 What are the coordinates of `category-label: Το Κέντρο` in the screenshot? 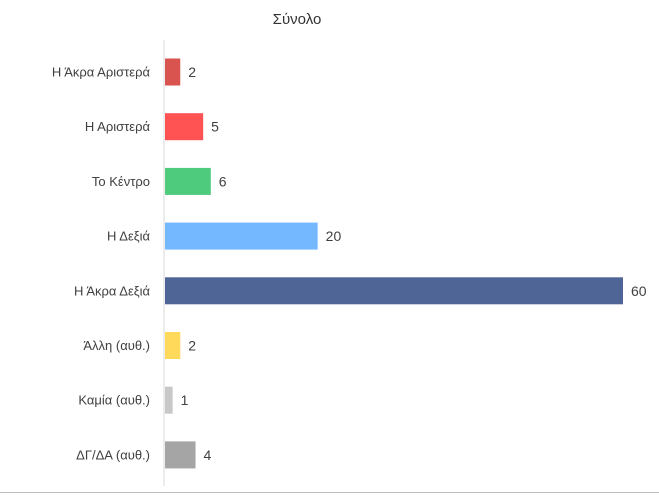 It's located at (121, 181).